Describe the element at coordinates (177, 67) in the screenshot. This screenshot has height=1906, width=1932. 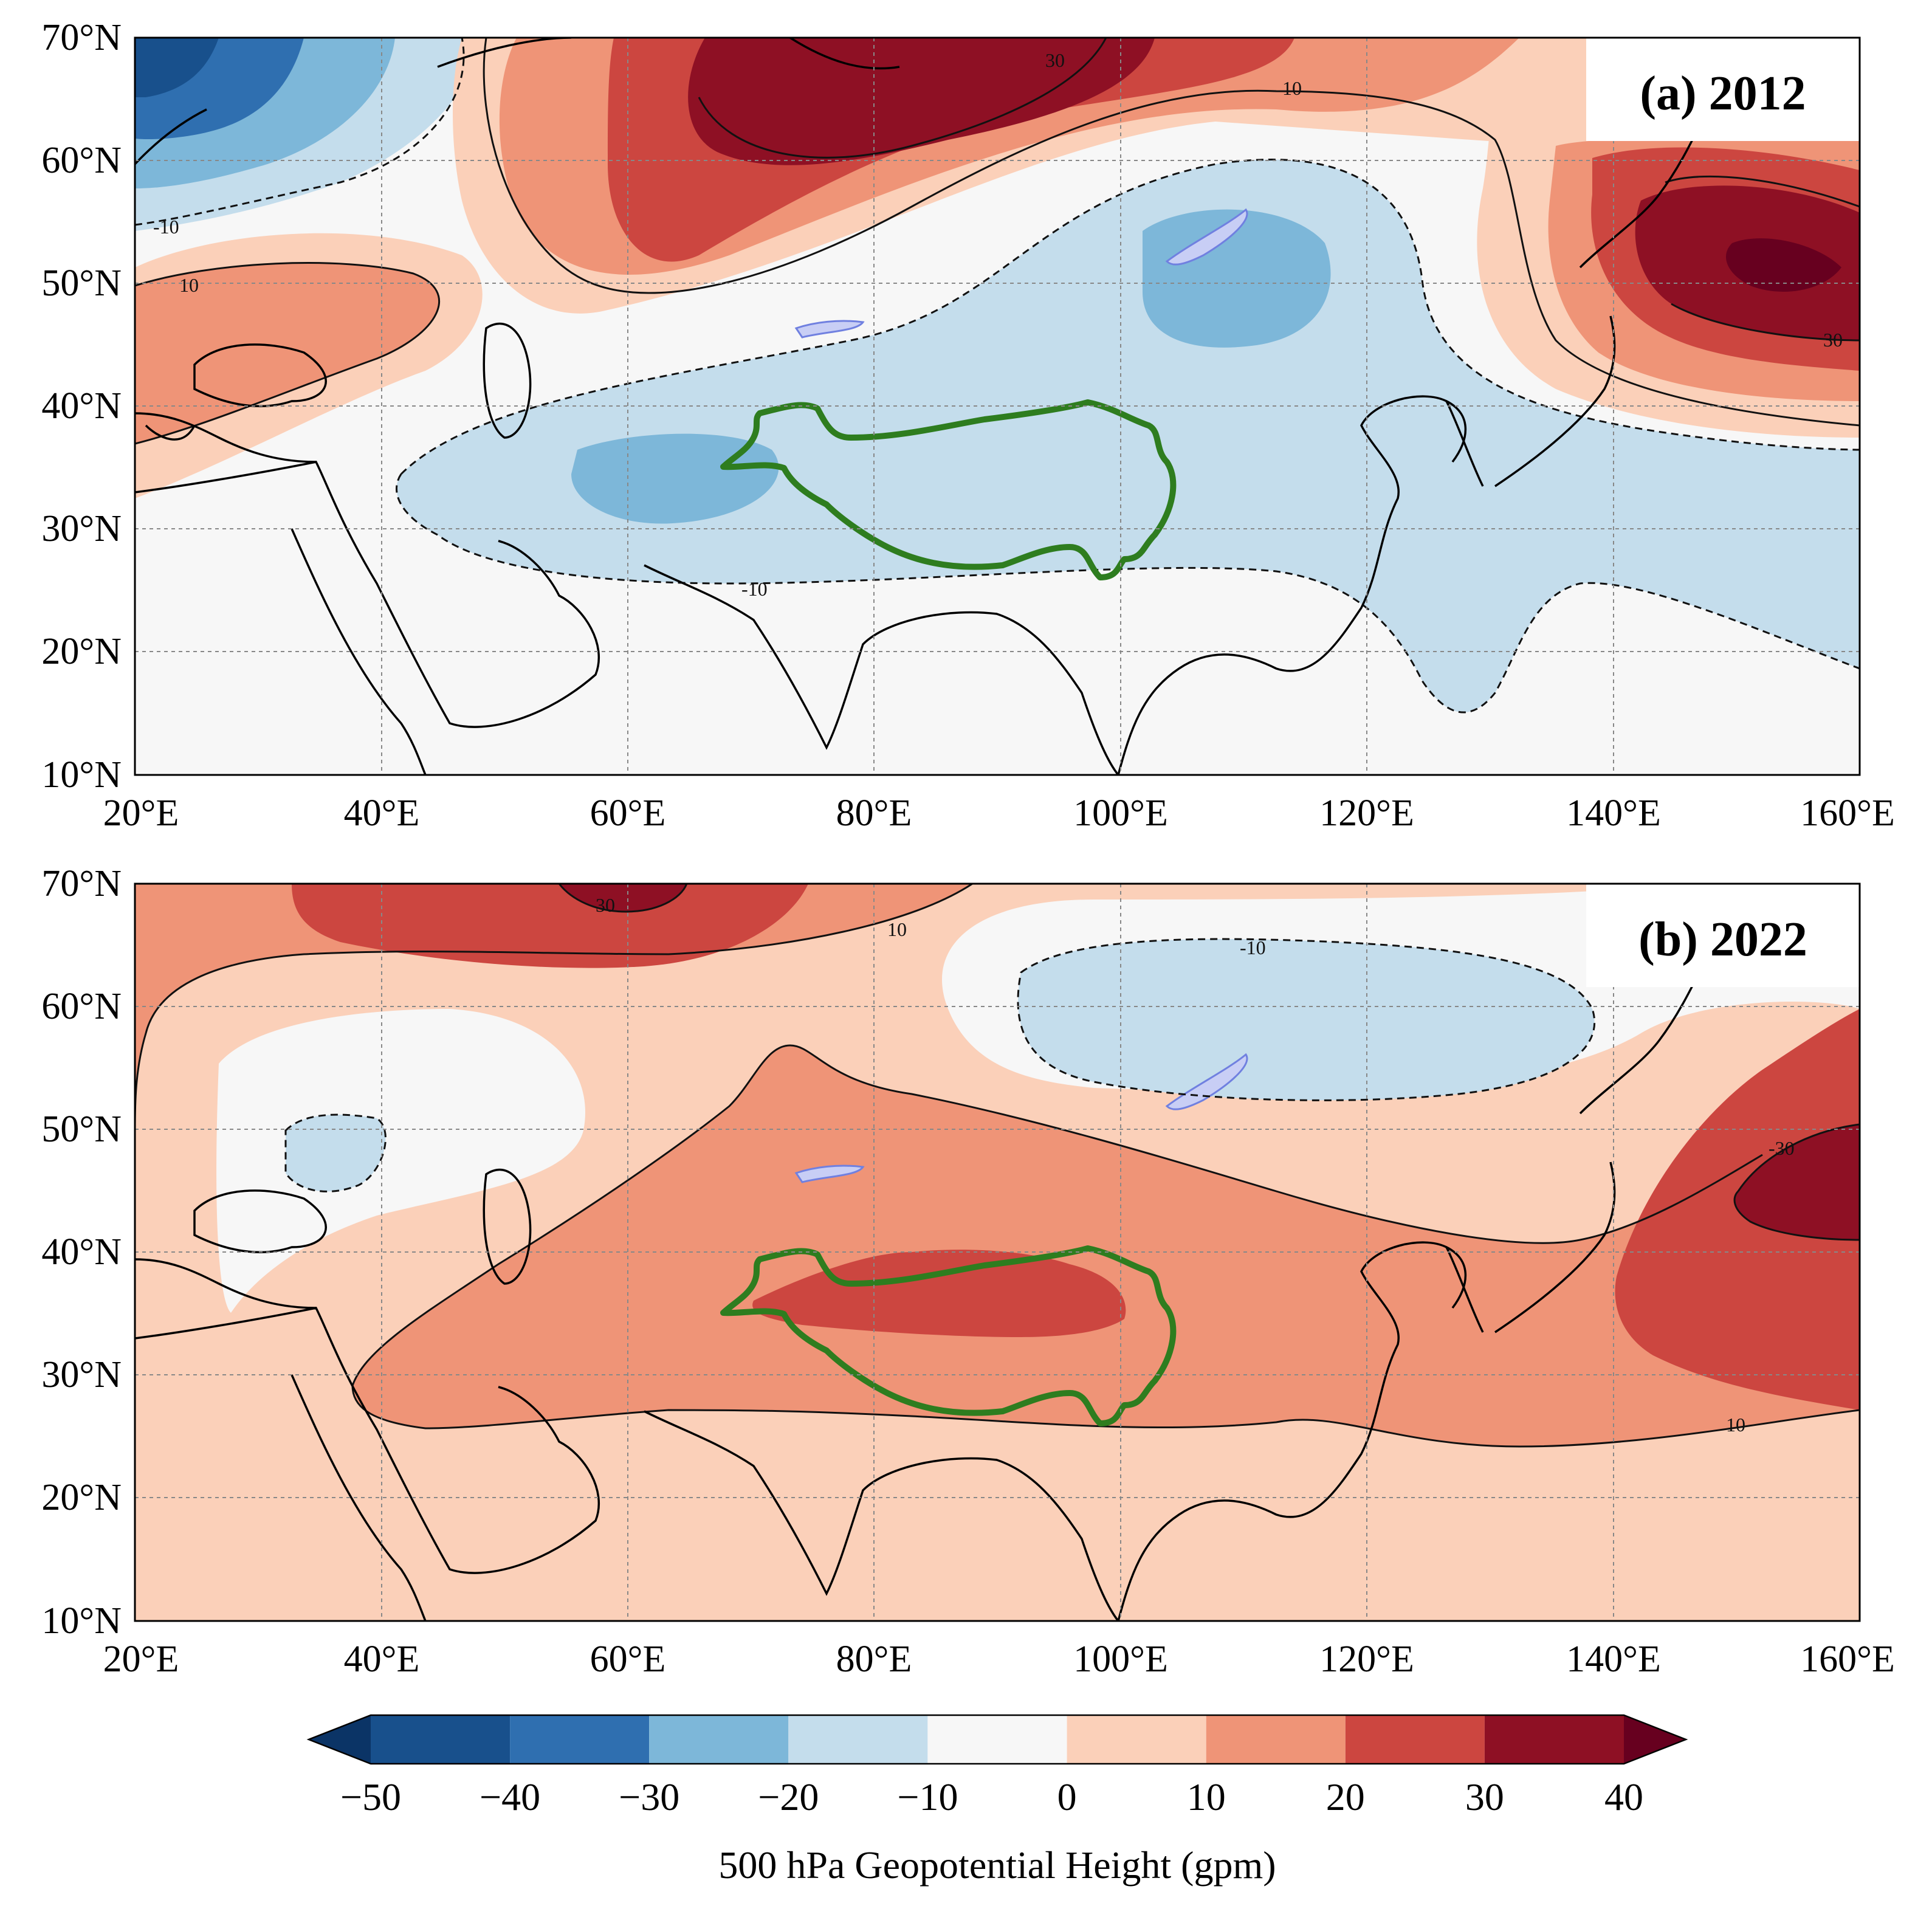
I see `anomaly-negative-nw-peak` at that location.